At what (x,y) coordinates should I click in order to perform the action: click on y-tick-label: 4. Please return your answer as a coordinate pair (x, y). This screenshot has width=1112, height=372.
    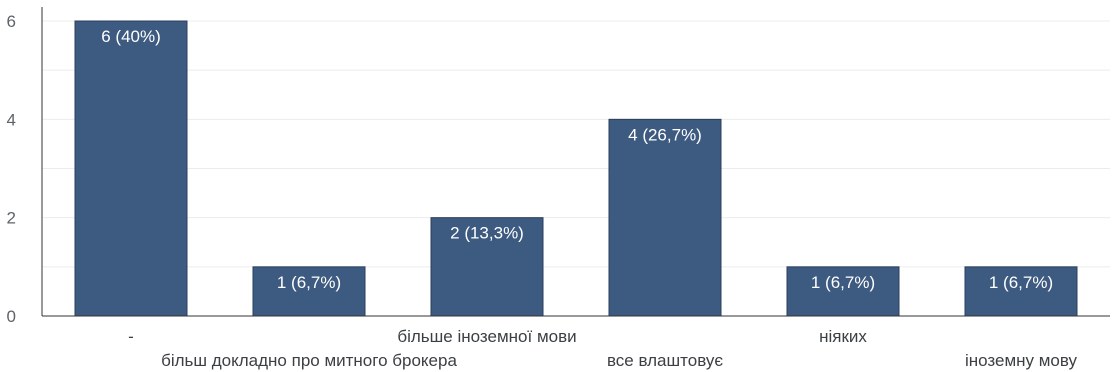
    Looking at the image, I should click on (11, 119).